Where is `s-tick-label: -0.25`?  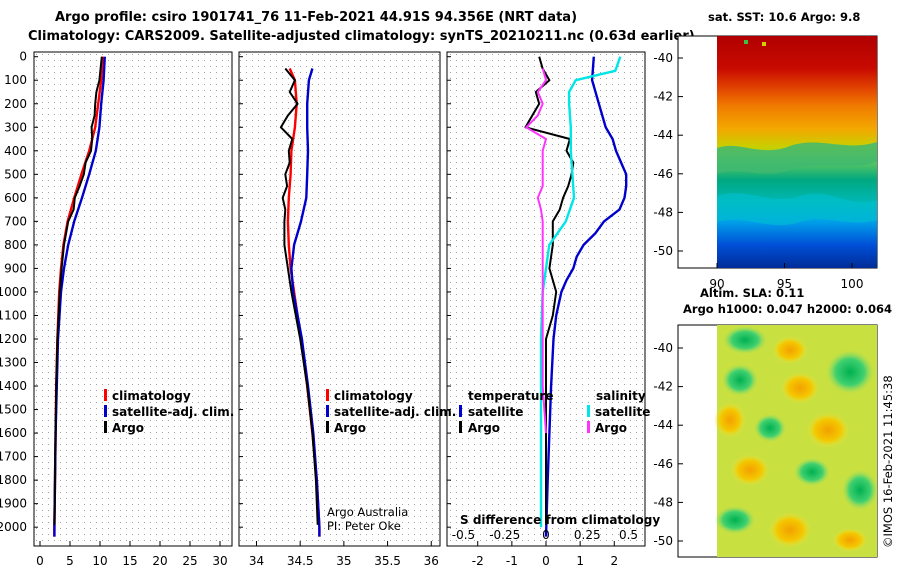 s-tick-label: -0.25 is located at coordinates (504, 535).